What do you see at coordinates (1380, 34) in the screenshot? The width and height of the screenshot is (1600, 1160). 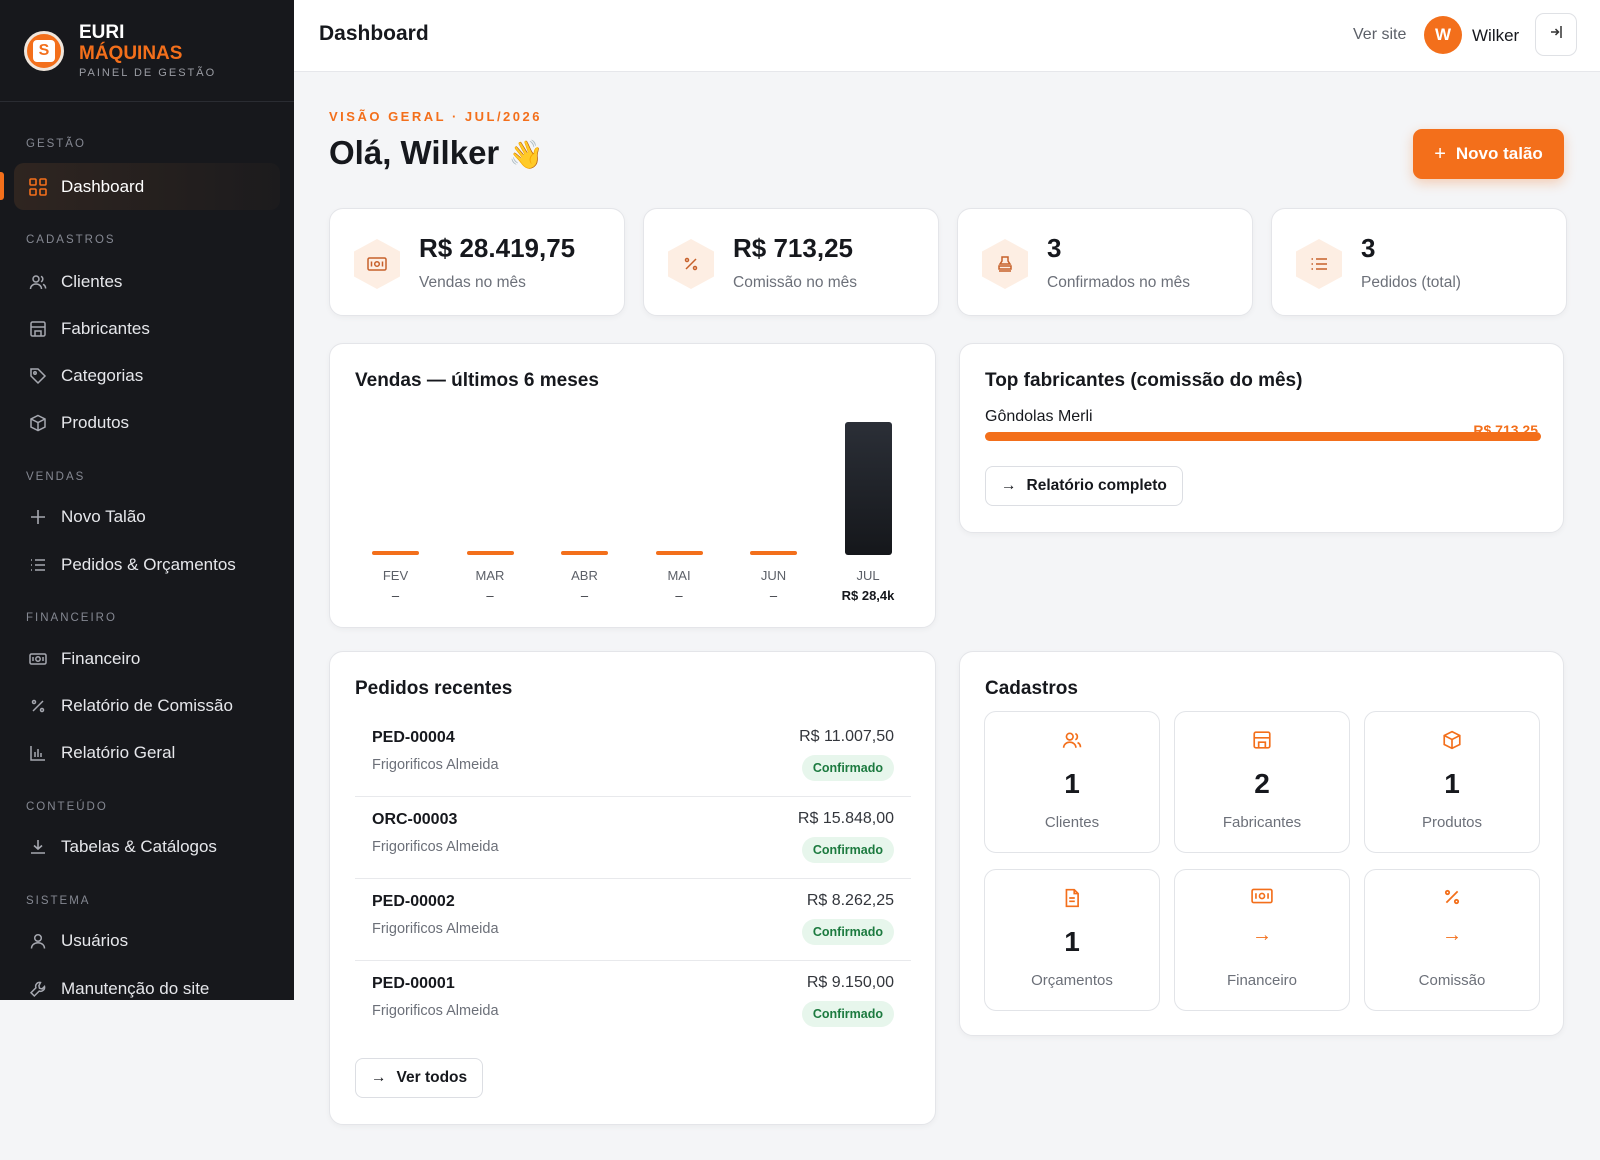 I see `ver-site-link: Ver site` at bounding box center [1380, 34].